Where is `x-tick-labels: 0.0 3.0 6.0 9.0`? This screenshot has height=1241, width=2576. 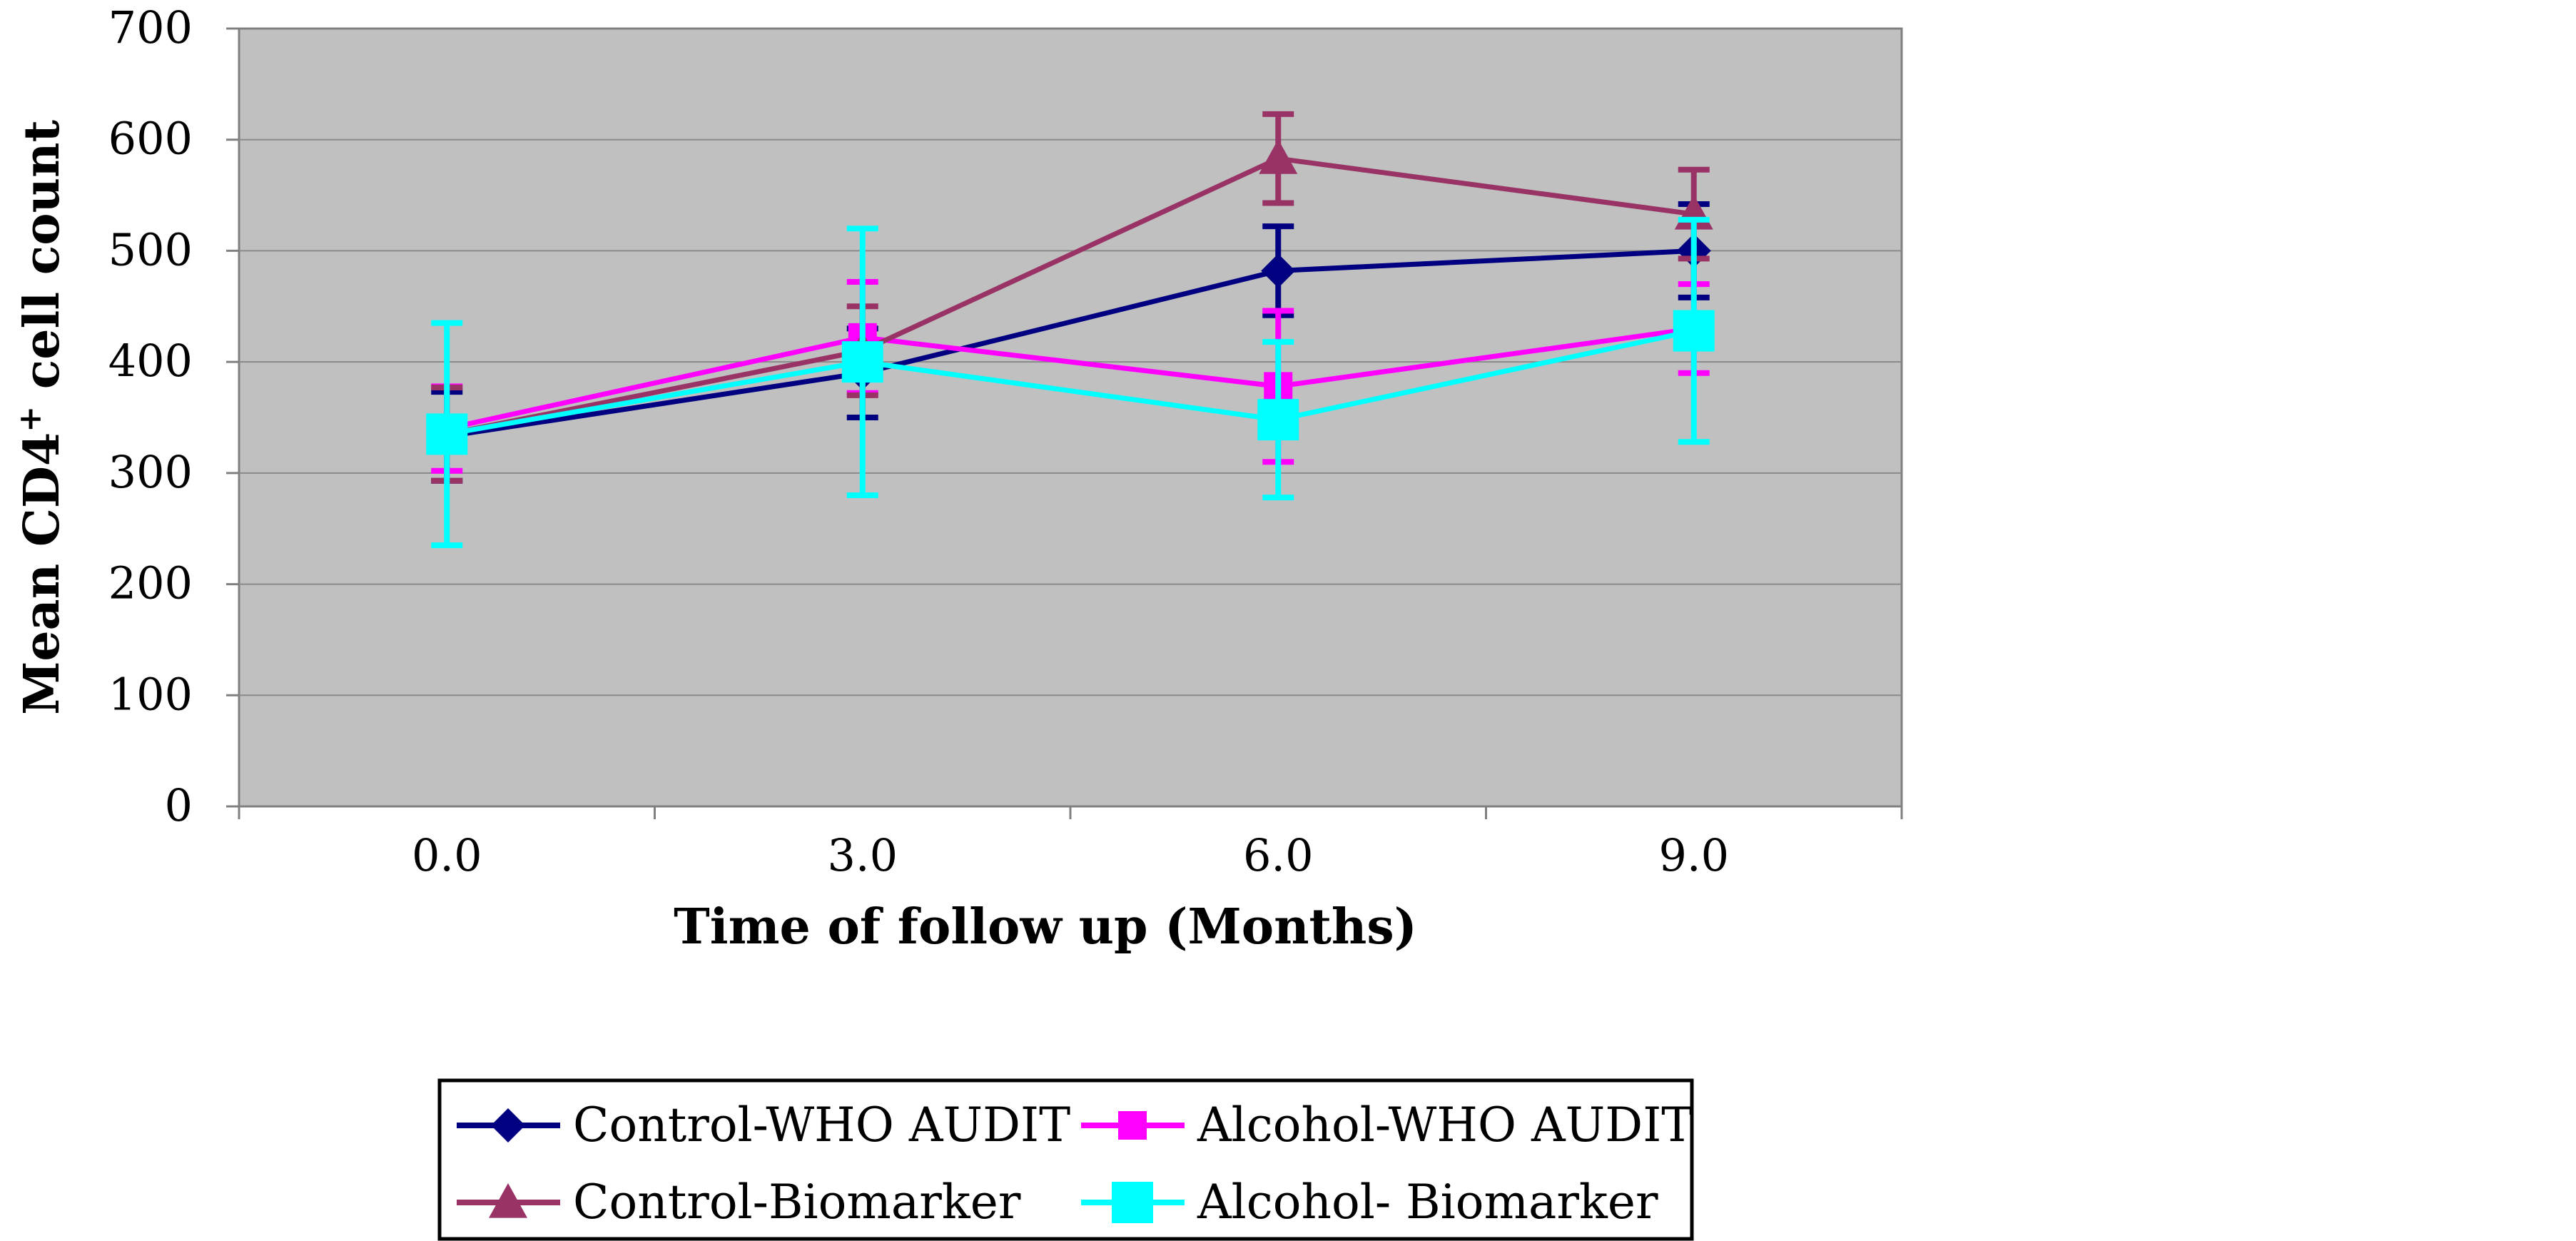
x-tick-labels: 0.0 3.0 6.0 9.0 is located at coordinates (1070, 855).